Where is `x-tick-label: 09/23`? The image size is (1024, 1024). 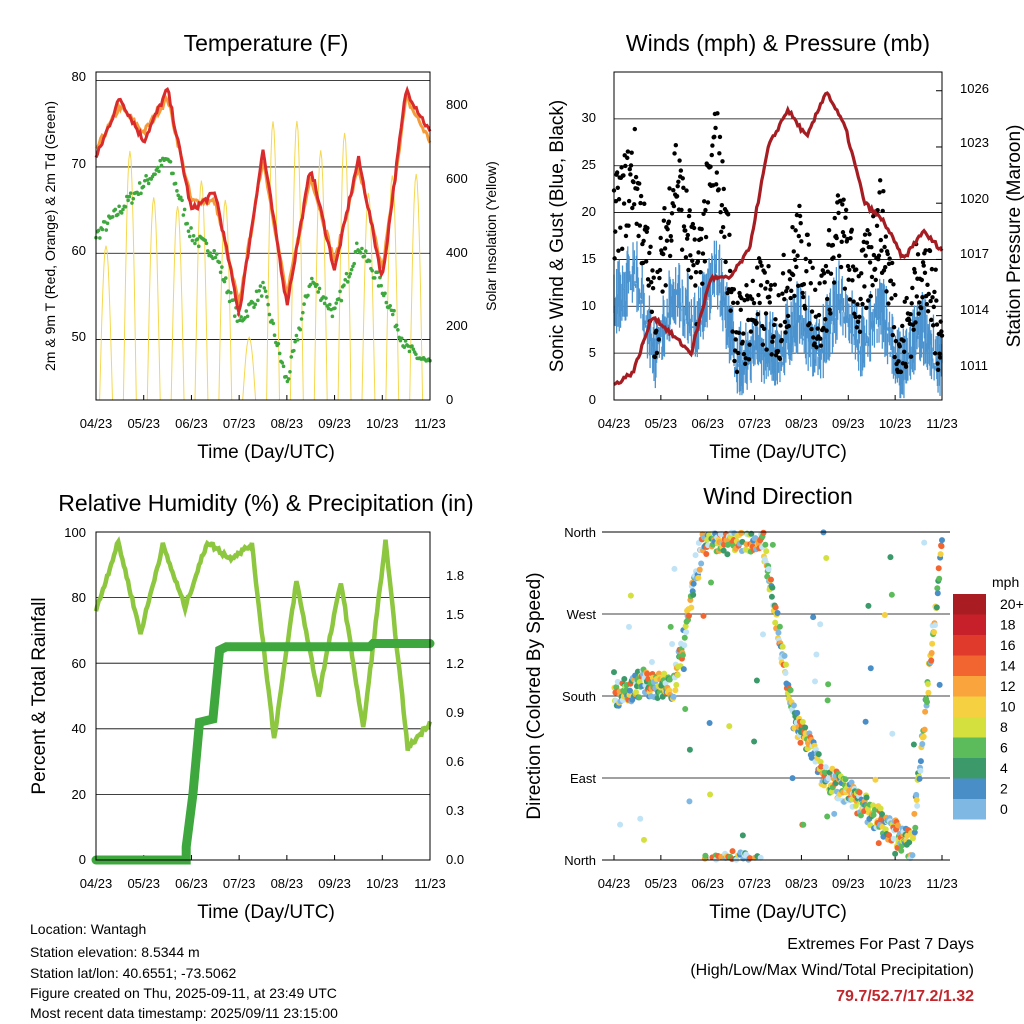
x-tick-label: 09/23 is located at coordinates (848, 423).